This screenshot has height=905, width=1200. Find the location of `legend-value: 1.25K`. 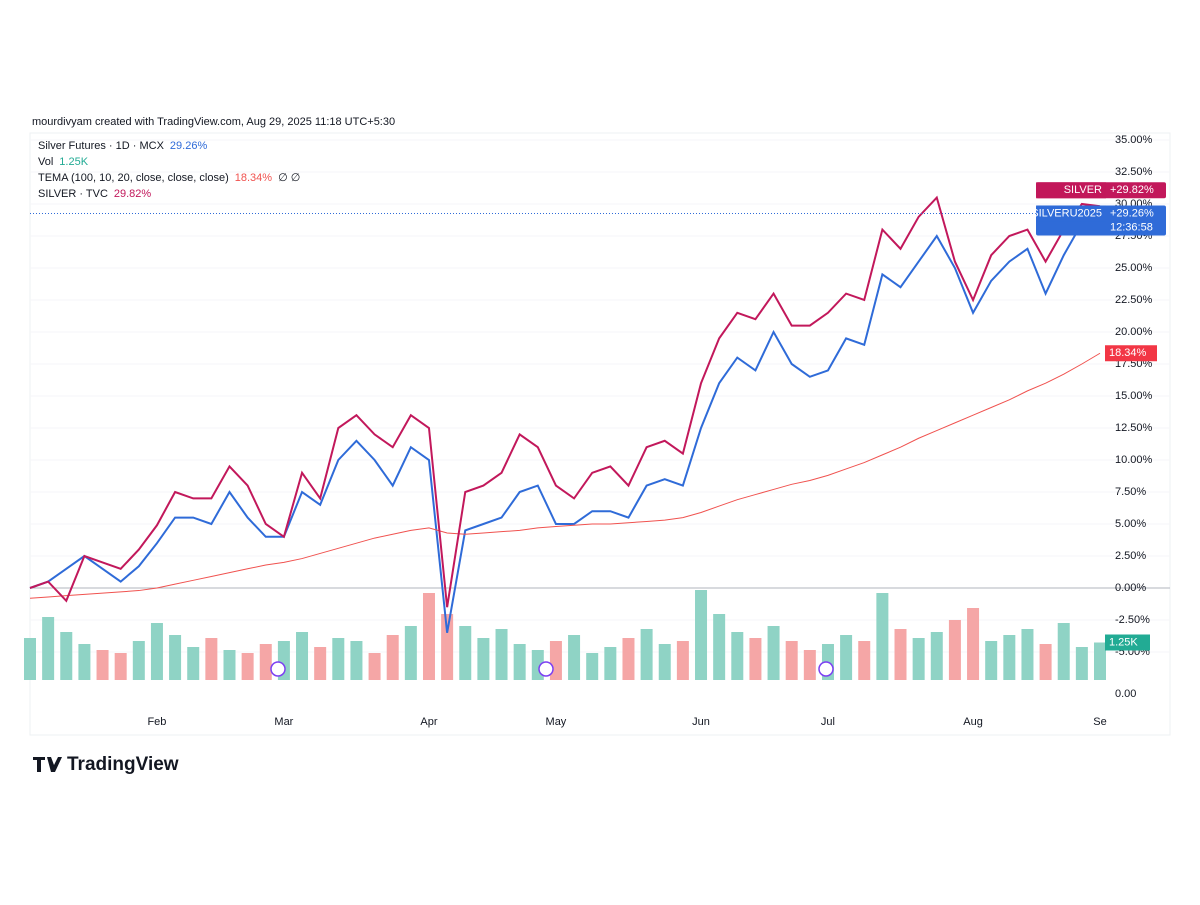

legend-value: 1.25K is located at coordinates (73, 162).